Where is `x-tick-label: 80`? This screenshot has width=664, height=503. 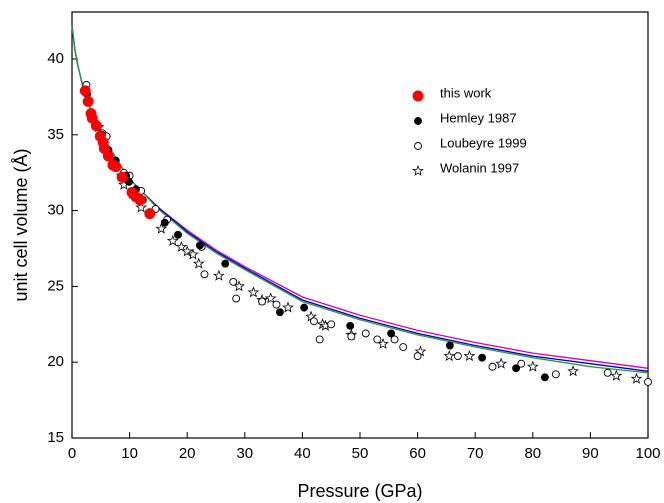 x-tick-label: 80 is located at coordinates (532, 453).